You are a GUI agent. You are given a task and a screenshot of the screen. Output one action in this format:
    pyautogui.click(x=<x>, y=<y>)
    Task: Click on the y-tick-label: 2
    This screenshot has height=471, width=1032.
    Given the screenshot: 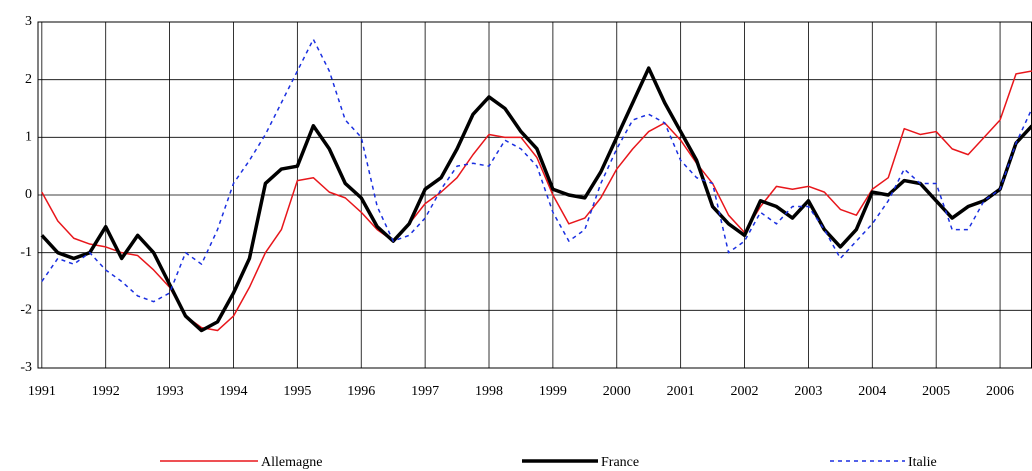 What is the action you would take?
    pyautogui.click(x=28, y=79)
    